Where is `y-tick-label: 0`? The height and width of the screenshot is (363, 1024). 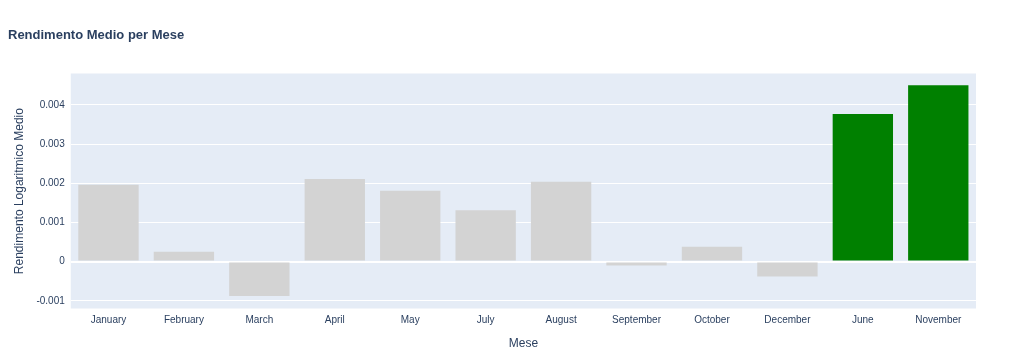 y-tick-label: 0 is located at coordinates (62, 261).